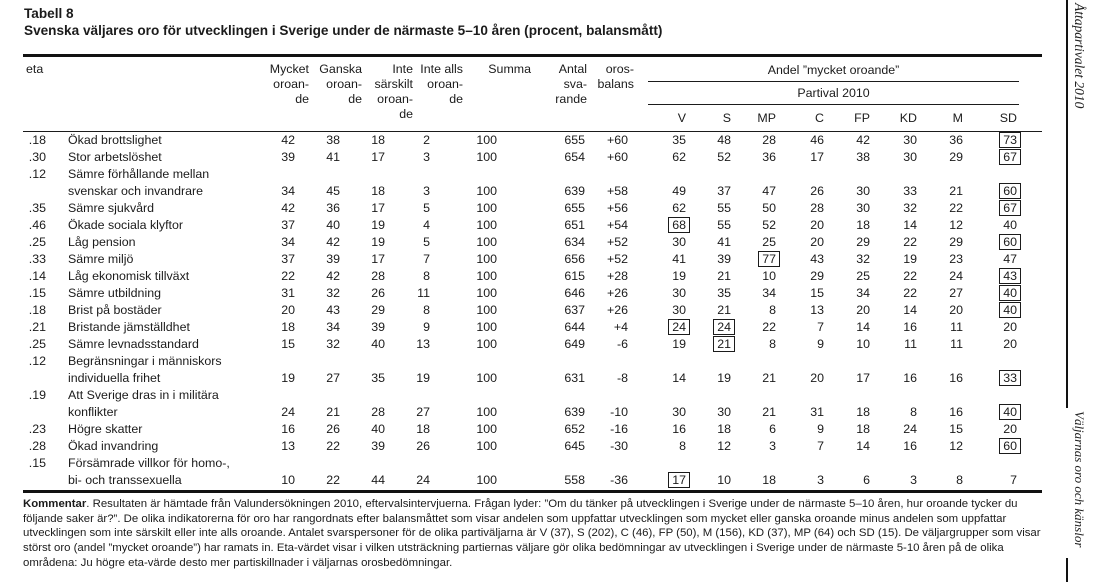 Image resolution: width=1105 pixels, height=582 pixels. What do you see at coordinates (1010, 445) in the screenshot?
I see `boxed-max-value: 60` at bounding box center [1010, 445].